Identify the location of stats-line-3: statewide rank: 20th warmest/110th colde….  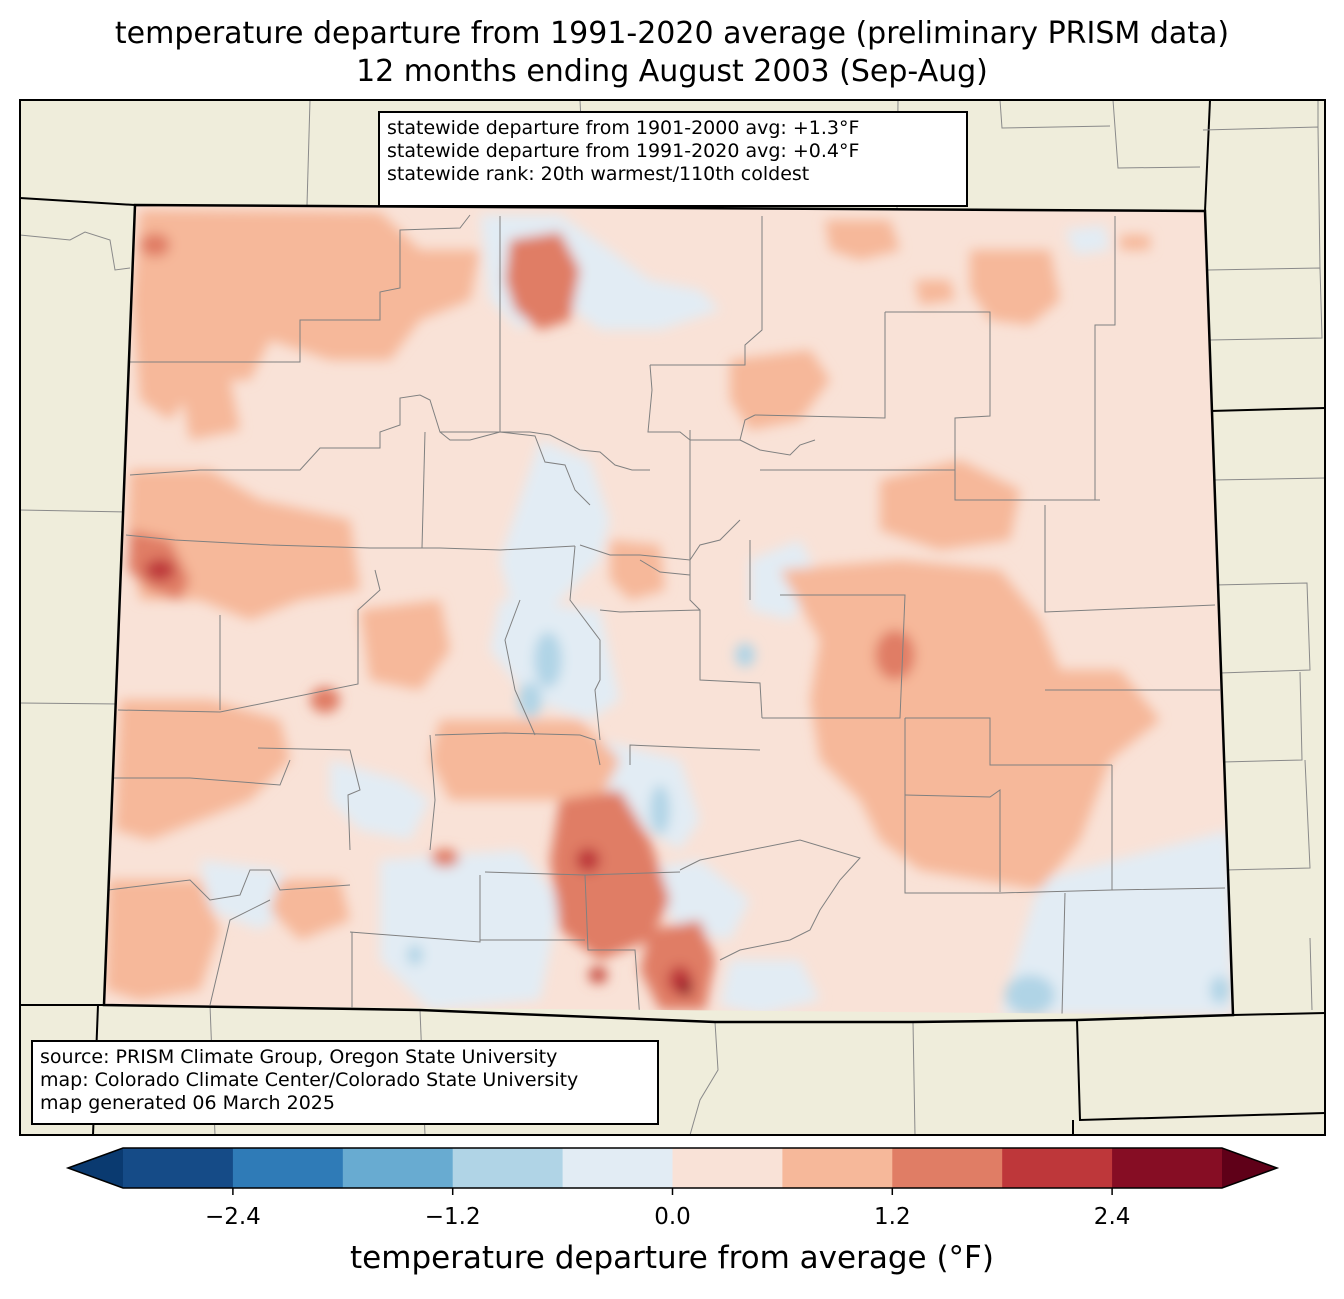
(598, 174).